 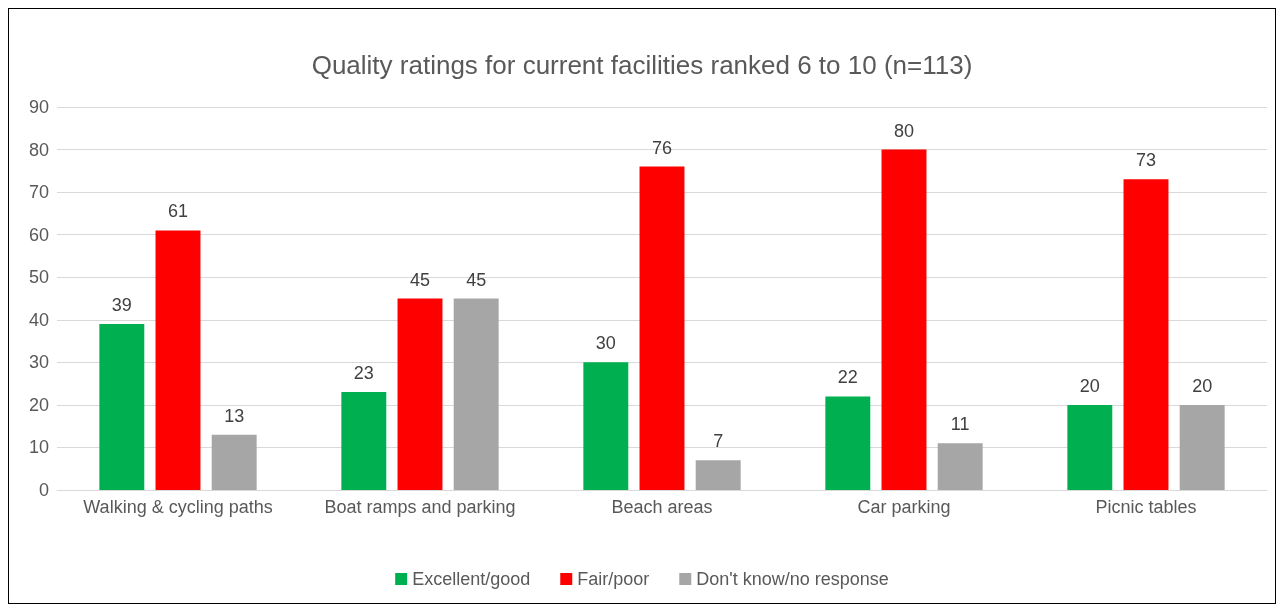 I want to click on y-tick-label: 0, so click(x=43, y=490).